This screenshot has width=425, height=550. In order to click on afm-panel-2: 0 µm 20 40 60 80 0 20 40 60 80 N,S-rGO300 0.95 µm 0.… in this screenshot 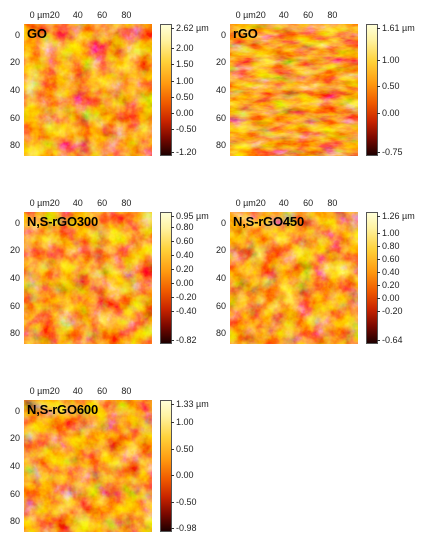, I will do `click(109, 272)`.